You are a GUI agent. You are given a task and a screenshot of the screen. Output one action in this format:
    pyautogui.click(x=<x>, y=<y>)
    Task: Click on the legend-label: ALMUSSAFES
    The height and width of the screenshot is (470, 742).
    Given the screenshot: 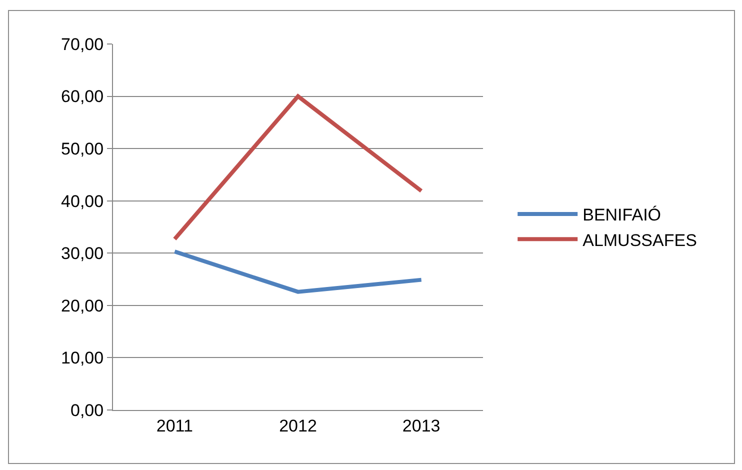 What is the action you would take?
    pyautogui.click(x=639, y=240)
    